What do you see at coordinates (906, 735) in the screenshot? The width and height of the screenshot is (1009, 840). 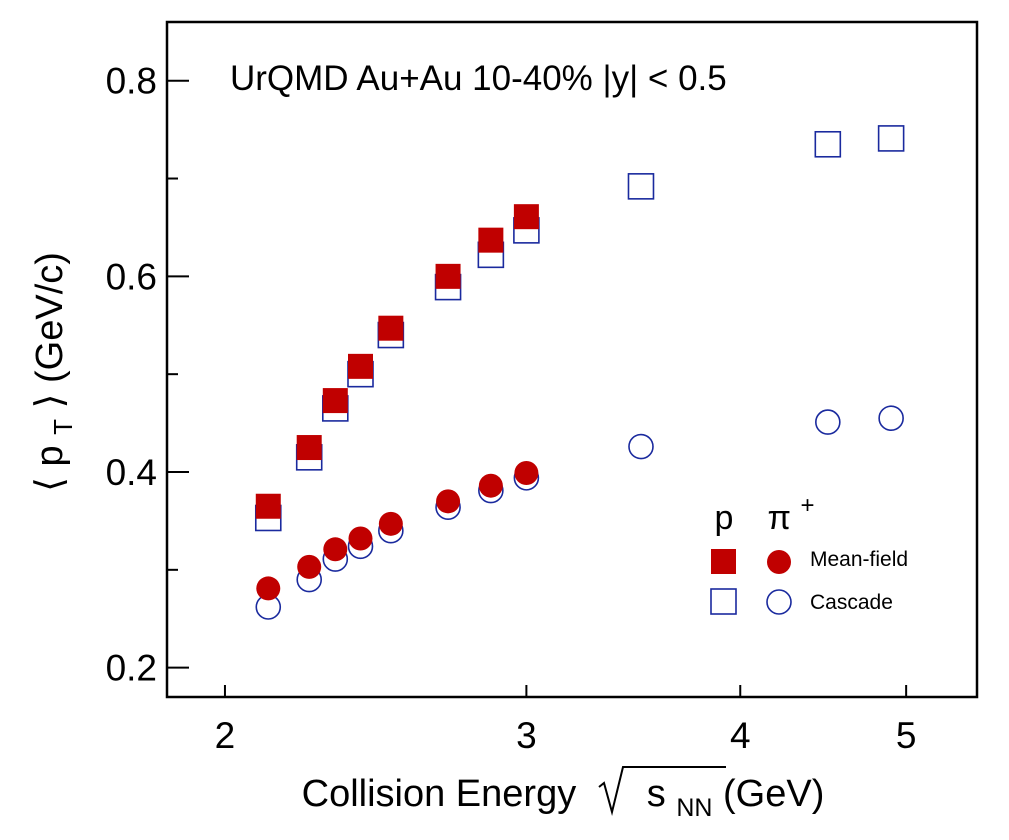 I see `x-tick-label: 5` at bounding box center [906, 735].